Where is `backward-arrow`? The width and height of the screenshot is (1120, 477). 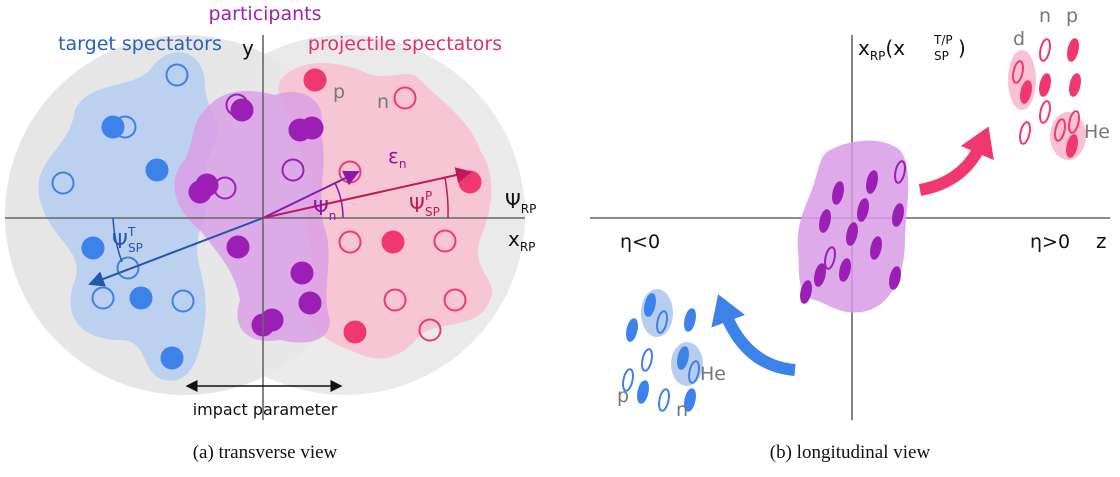
backward-arrow is located at coordinates (753, 335).